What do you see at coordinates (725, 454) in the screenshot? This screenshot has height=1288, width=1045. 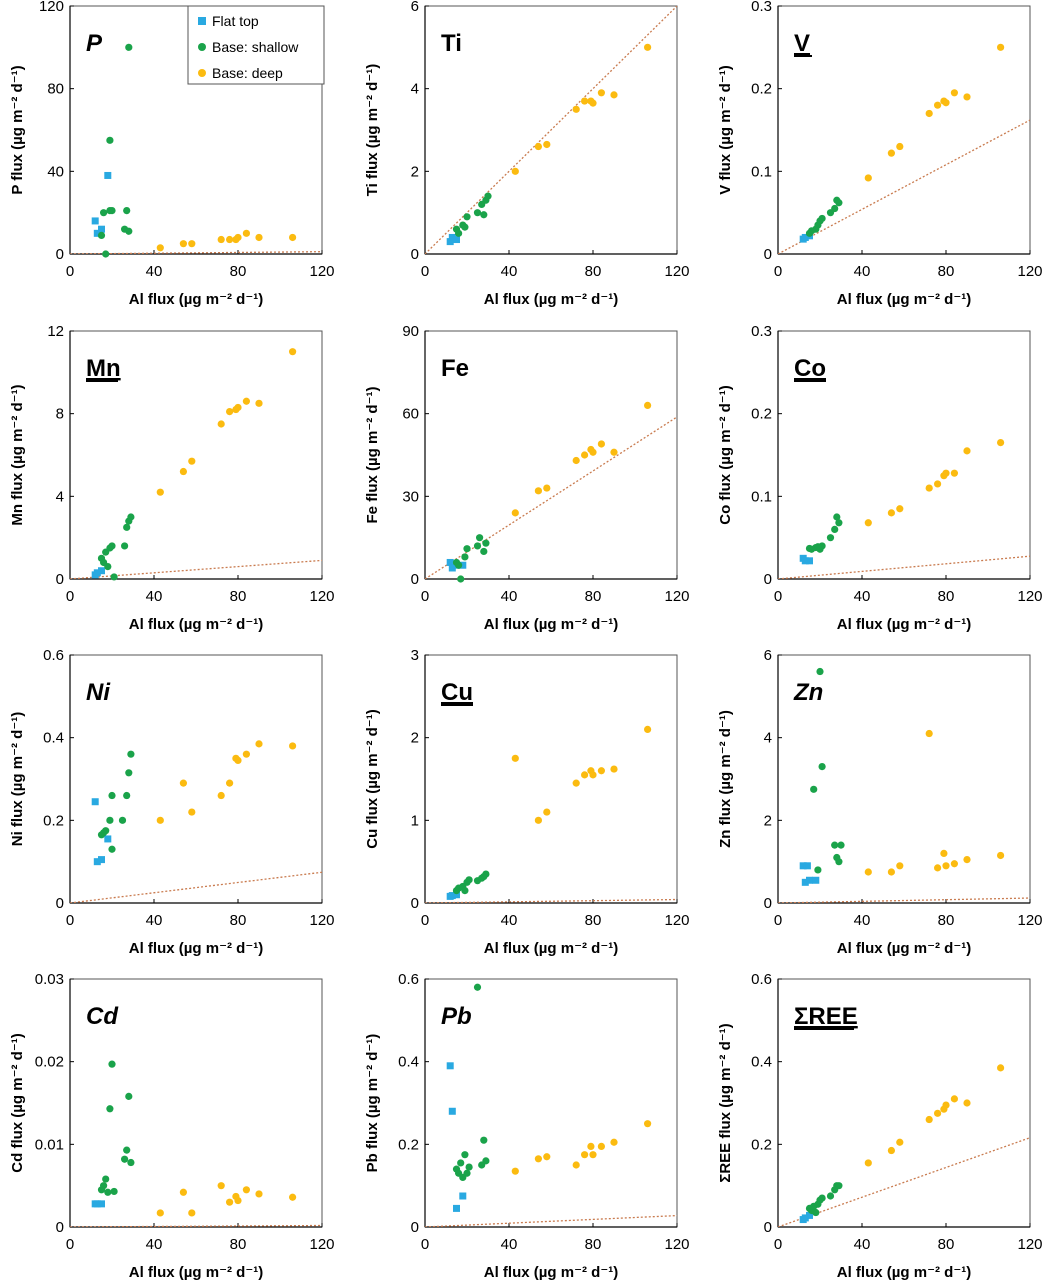 I see `y-axis-label: Co flux (µg m⁻² d⁻¹)` at bounding box center [725, 454].